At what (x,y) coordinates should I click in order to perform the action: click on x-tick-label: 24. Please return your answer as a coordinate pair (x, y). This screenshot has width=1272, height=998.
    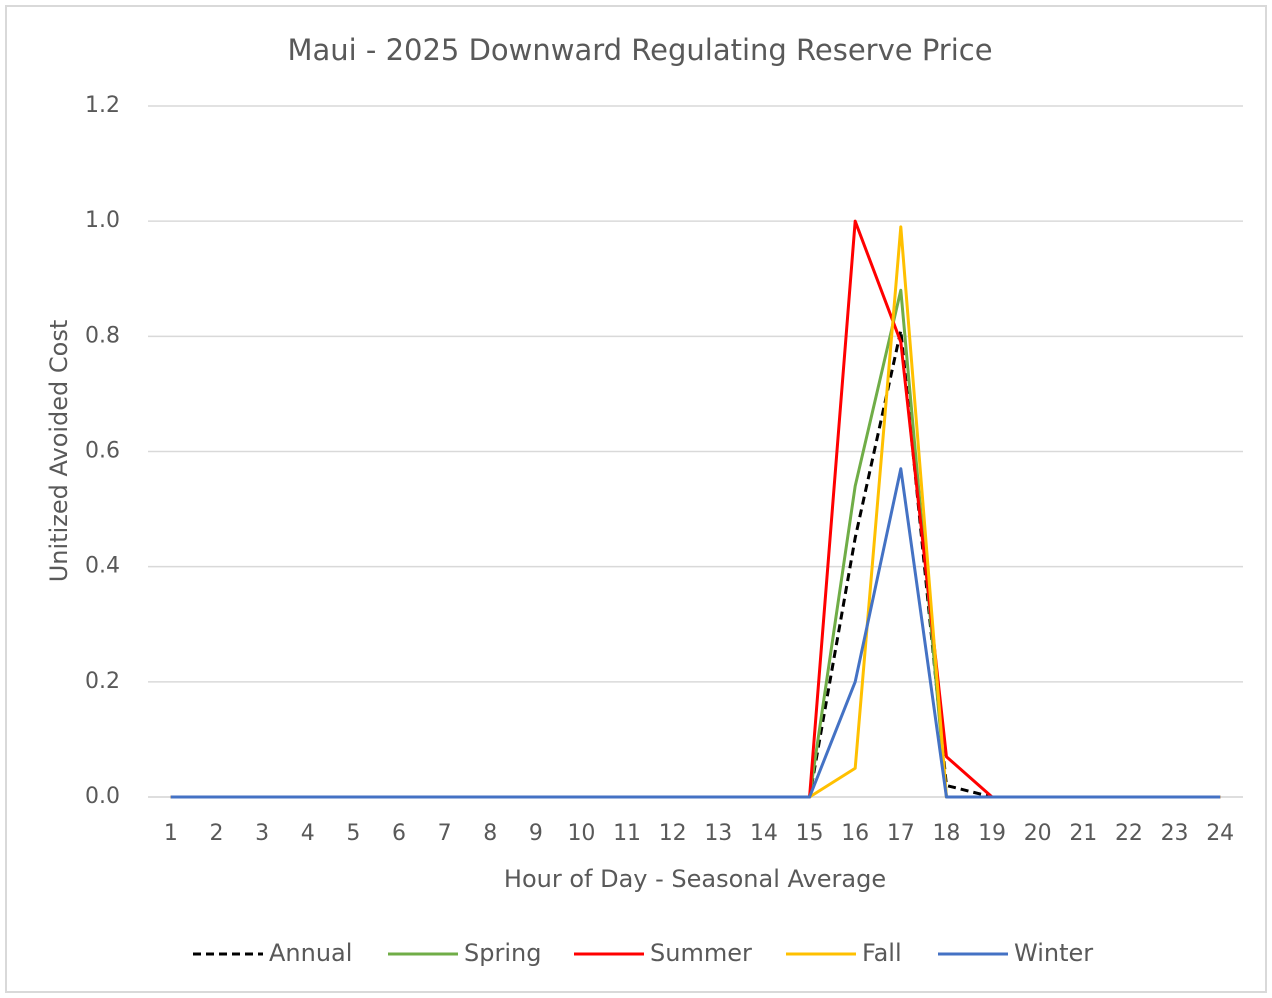
    Looking at the image, I should click on (1220, 833).